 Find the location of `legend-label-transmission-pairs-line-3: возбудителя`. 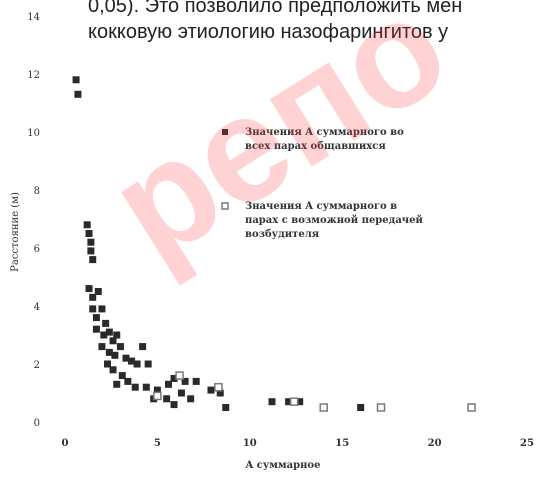

legend-label-transmission-pairs-line-3: возбудителя is located at coordinates (282, 234).